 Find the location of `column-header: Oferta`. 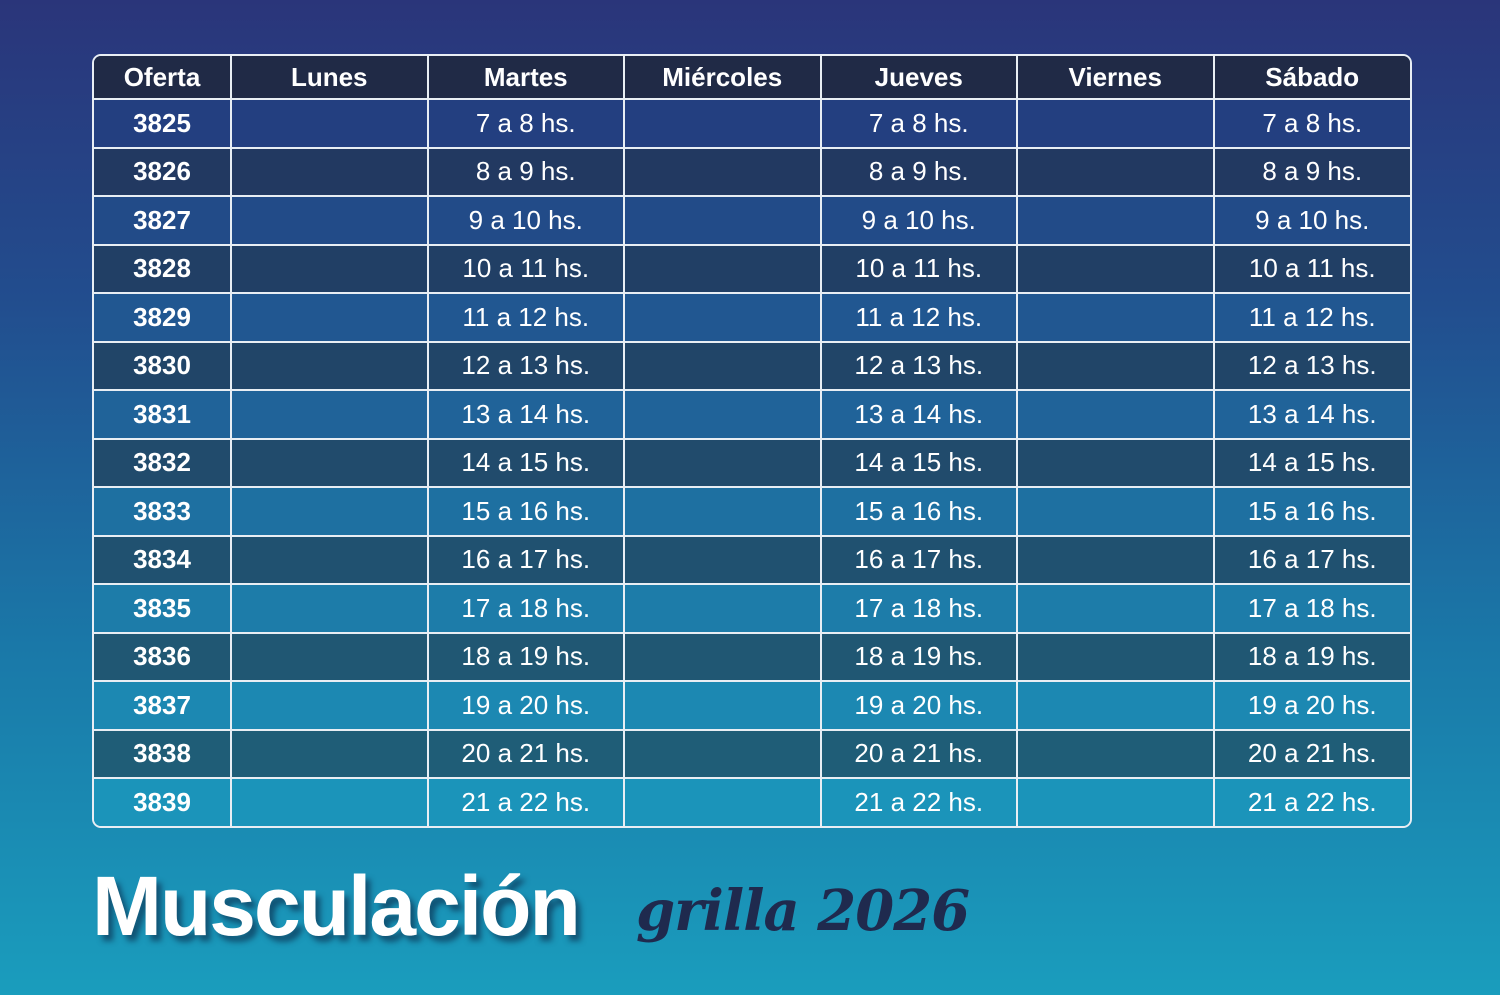

column-header: Oferta is located at coordinates (163, 78).